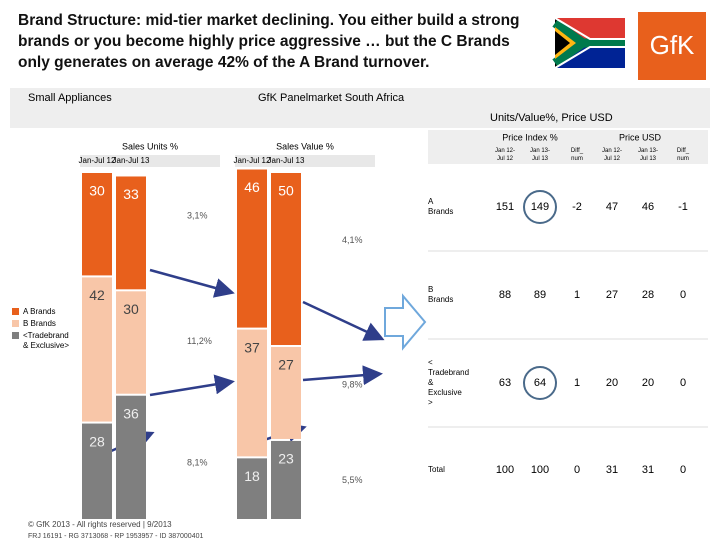  What do you see at coordinates (46, 340) in the screenshot?
I see `legend-label: <Tradebrand & Exclusive>` at bounding box center [46, 340].